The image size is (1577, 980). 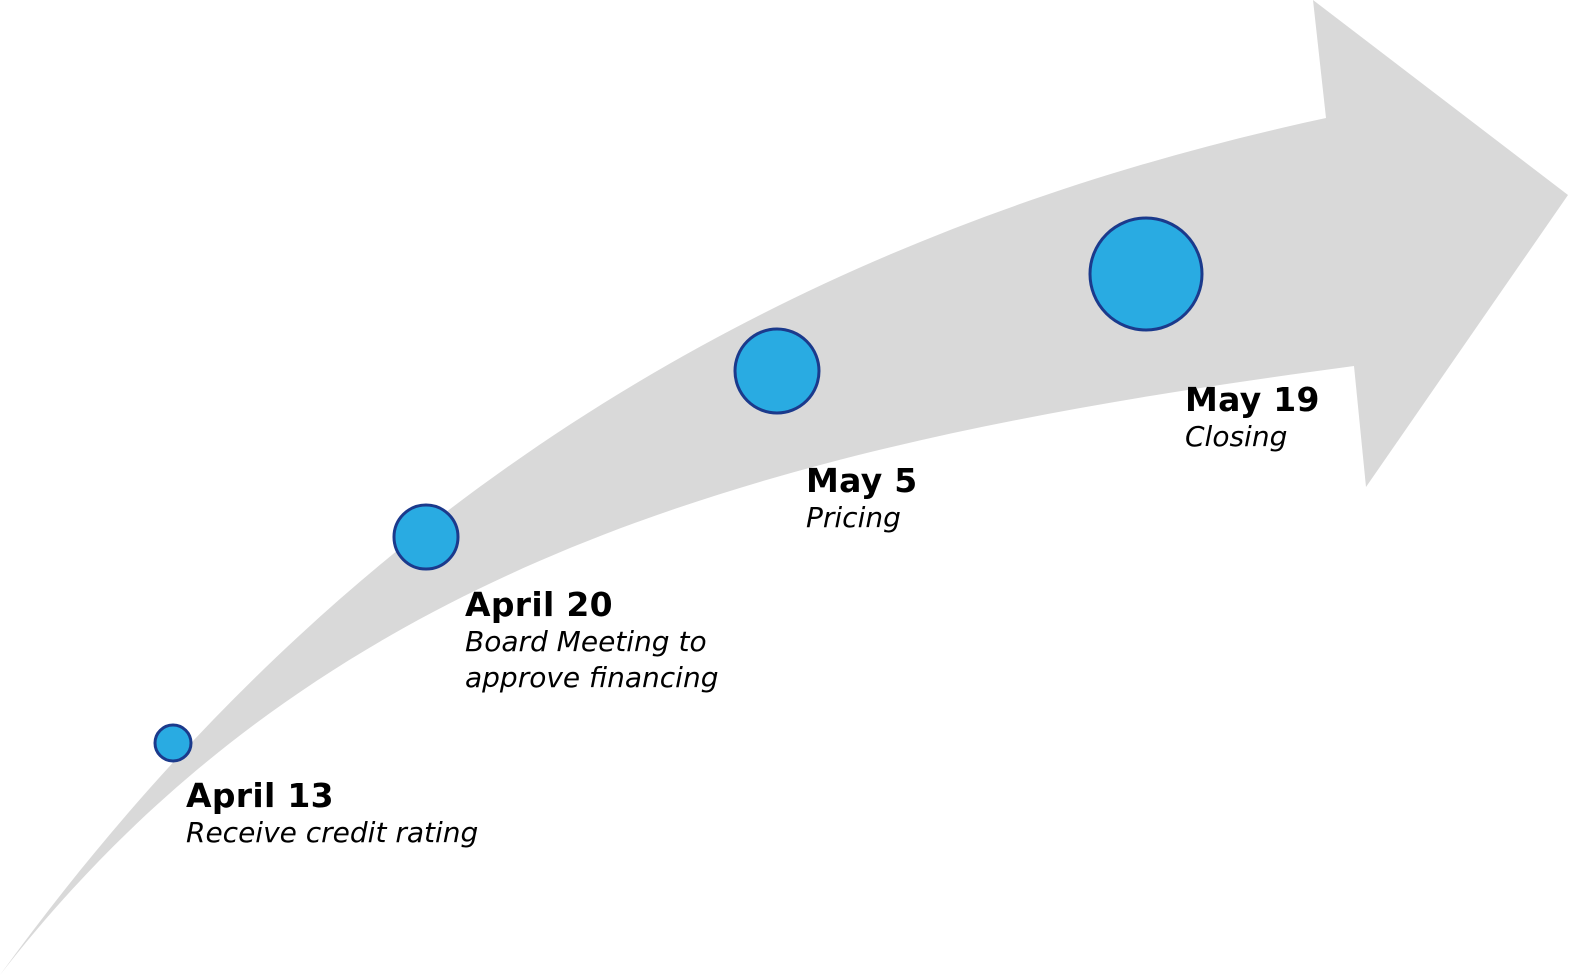 I want to click on milestone-date: April 20, so click(x=539, y=604).